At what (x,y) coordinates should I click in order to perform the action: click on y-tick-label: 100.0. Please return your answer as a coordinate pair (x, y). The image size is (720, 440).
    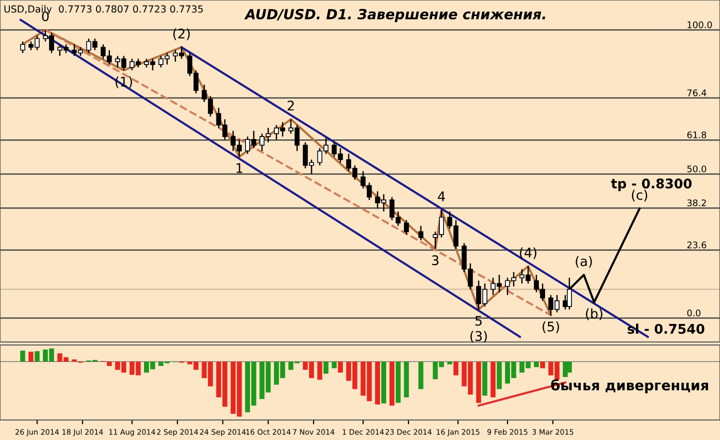
    Looking at the image, I should click on (700, 24).